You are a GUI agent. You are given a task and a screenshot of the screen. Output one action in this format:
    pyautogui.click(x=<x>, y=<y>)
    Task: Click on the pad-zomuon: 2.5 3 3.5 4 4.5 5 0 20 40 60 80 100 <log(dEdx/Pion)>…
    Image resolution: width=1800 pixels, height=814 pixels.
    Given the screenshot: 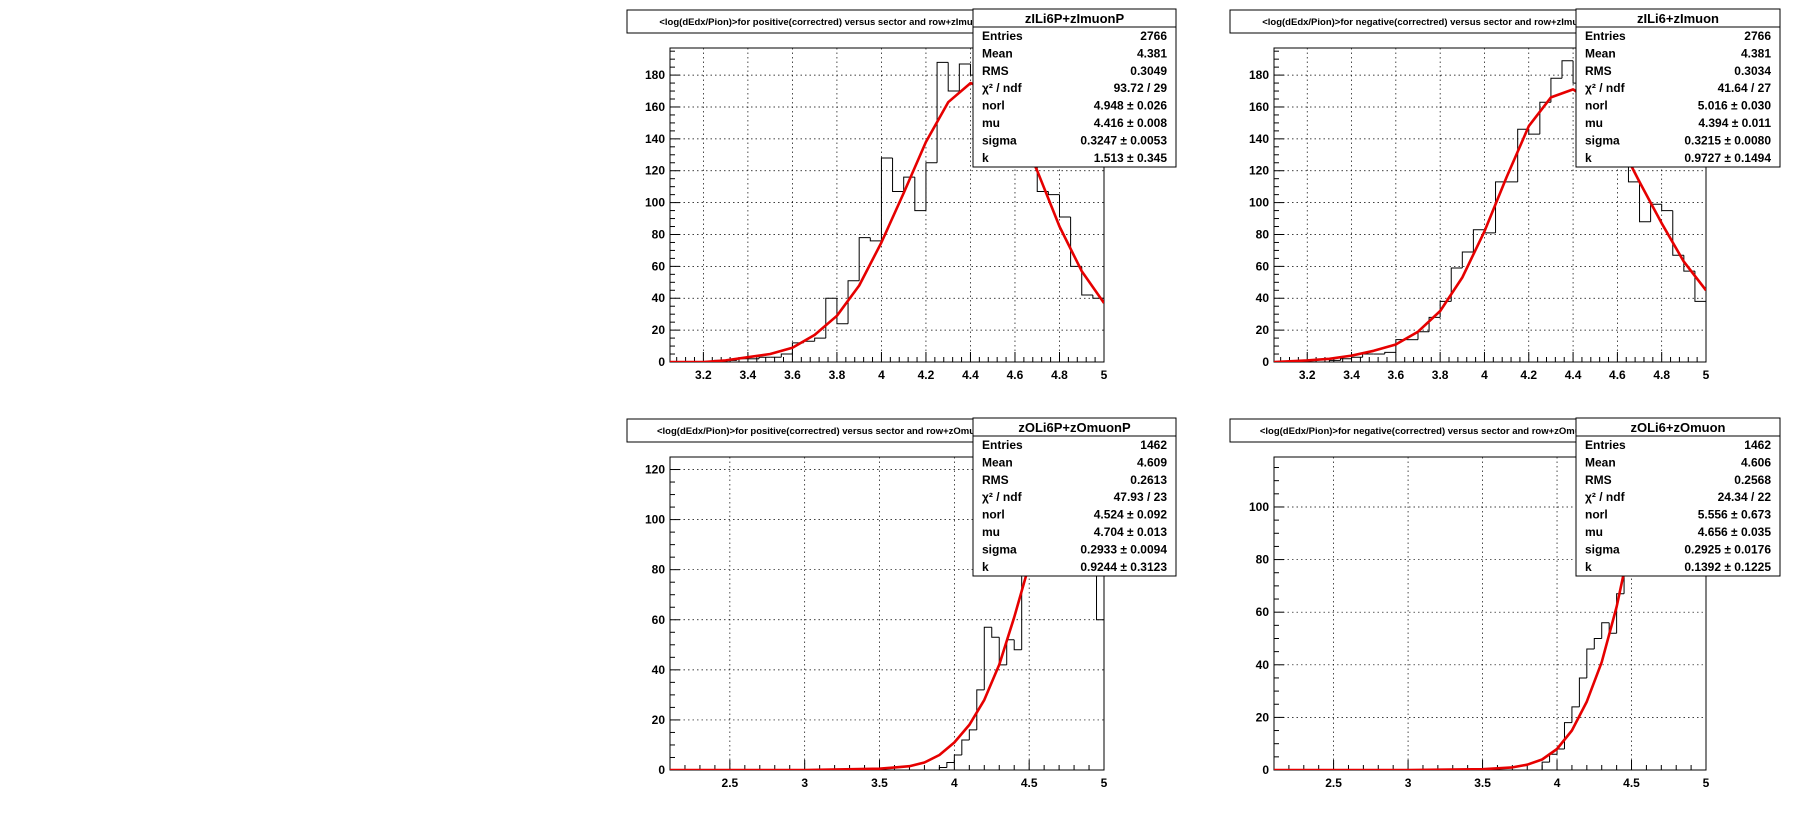 What is the action you would take?
    pyautogui.click(x=1505, y=603)
    